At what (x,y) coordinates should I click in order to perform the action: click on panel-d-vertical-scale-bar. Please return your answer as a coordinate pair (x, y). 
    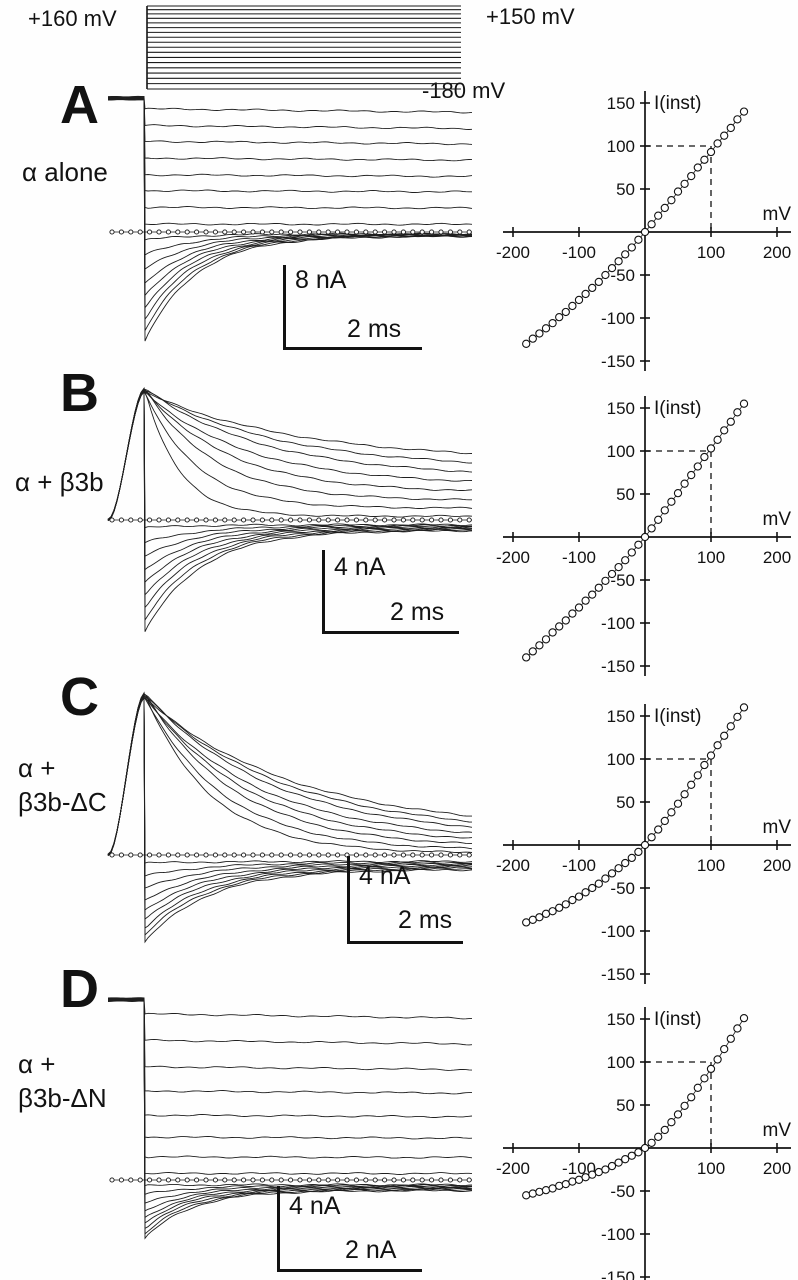
    Looking at the image, I should click on (278, 1229).